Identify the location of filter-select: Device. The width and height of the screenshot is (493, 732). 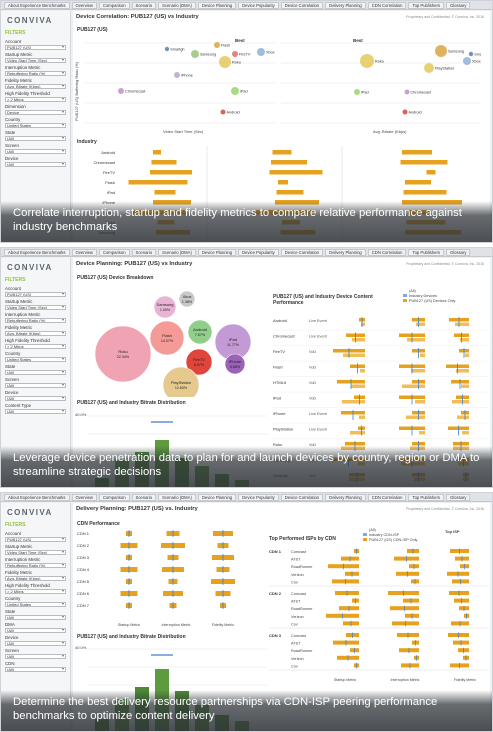
(35, 112).